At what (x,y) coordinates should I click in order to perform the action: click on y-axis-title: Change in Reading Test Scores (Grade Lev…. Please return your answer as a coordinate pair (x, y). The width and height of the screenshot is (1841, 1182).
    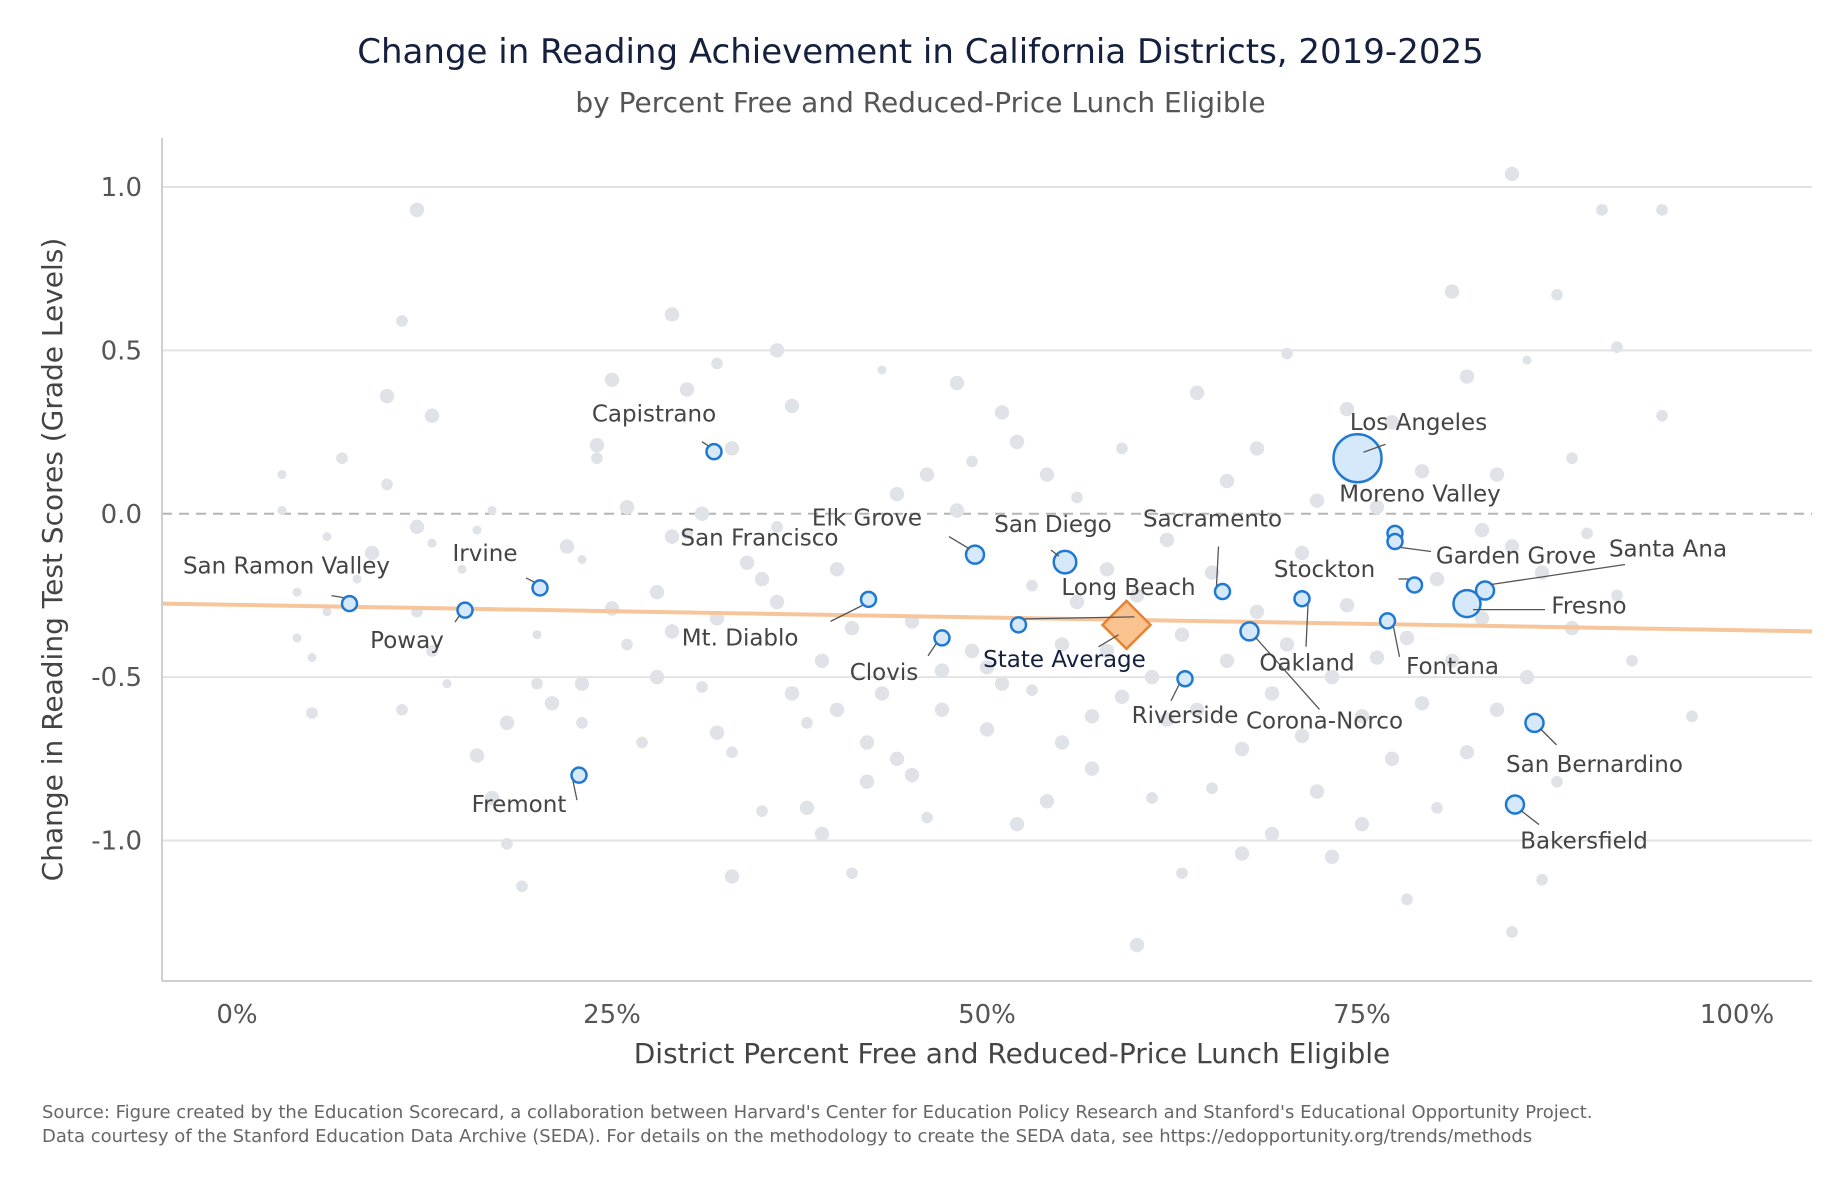
    Looking at the image, I should click on (52, 560).